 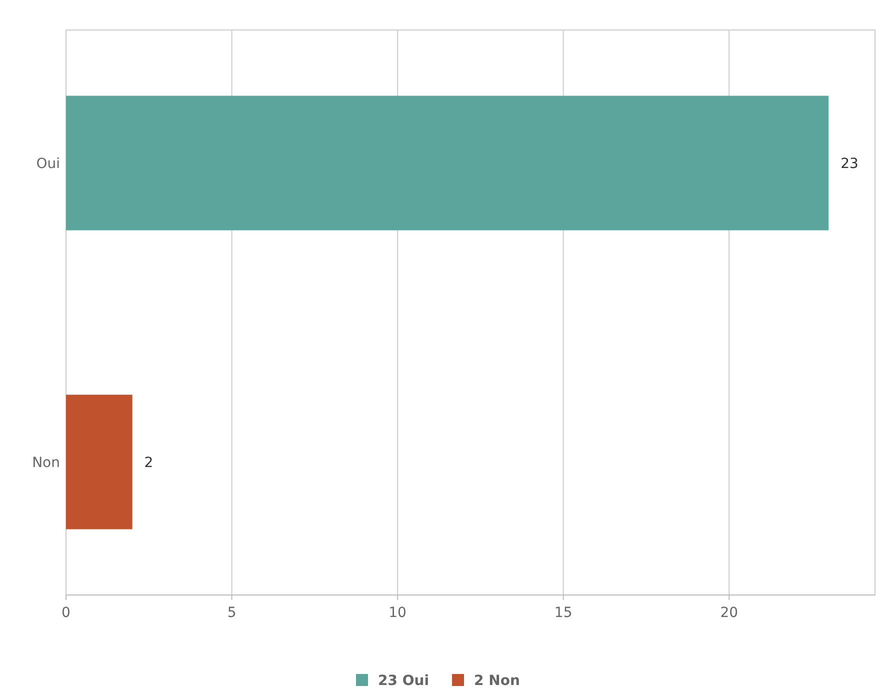 What do you see at coordinates (66, 613) in the screenshot?
I see `x-tick-label: 0` at bounding box center [66, 613].